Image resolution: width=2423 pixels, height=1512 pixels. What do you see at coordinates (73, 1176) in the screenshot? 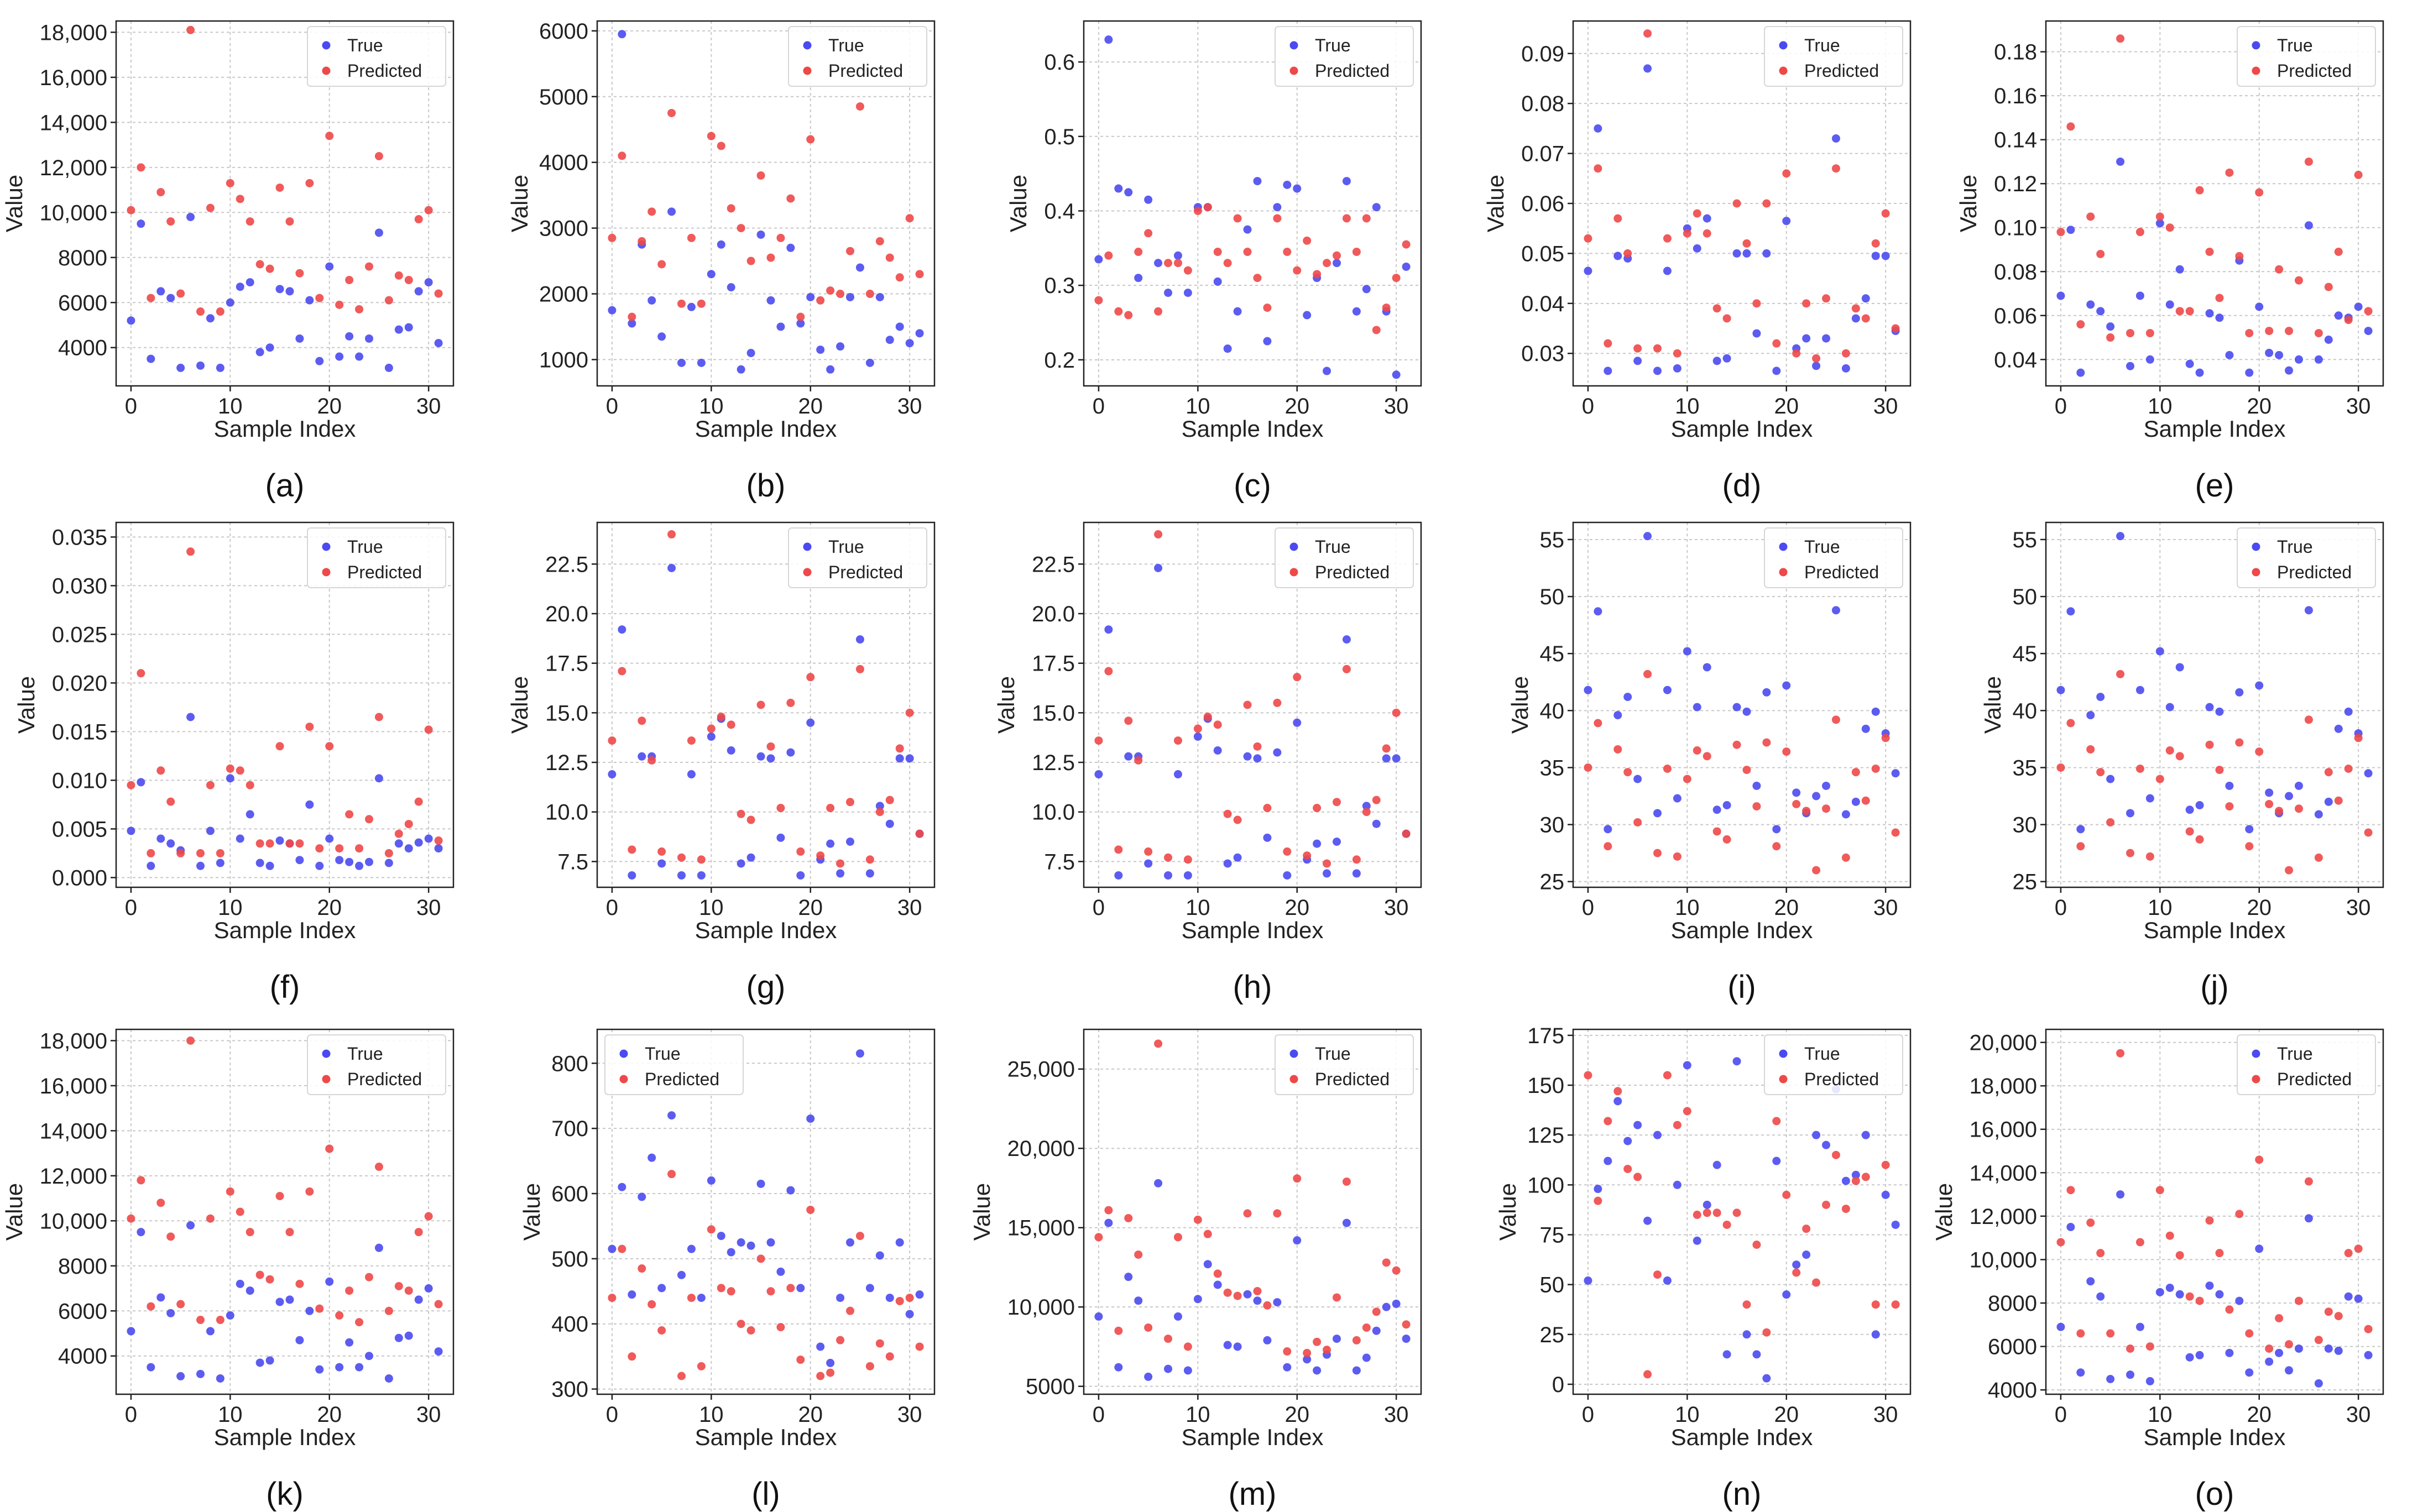
I see `y-tick-label: 12,000` at bounding box center [73, 1176].